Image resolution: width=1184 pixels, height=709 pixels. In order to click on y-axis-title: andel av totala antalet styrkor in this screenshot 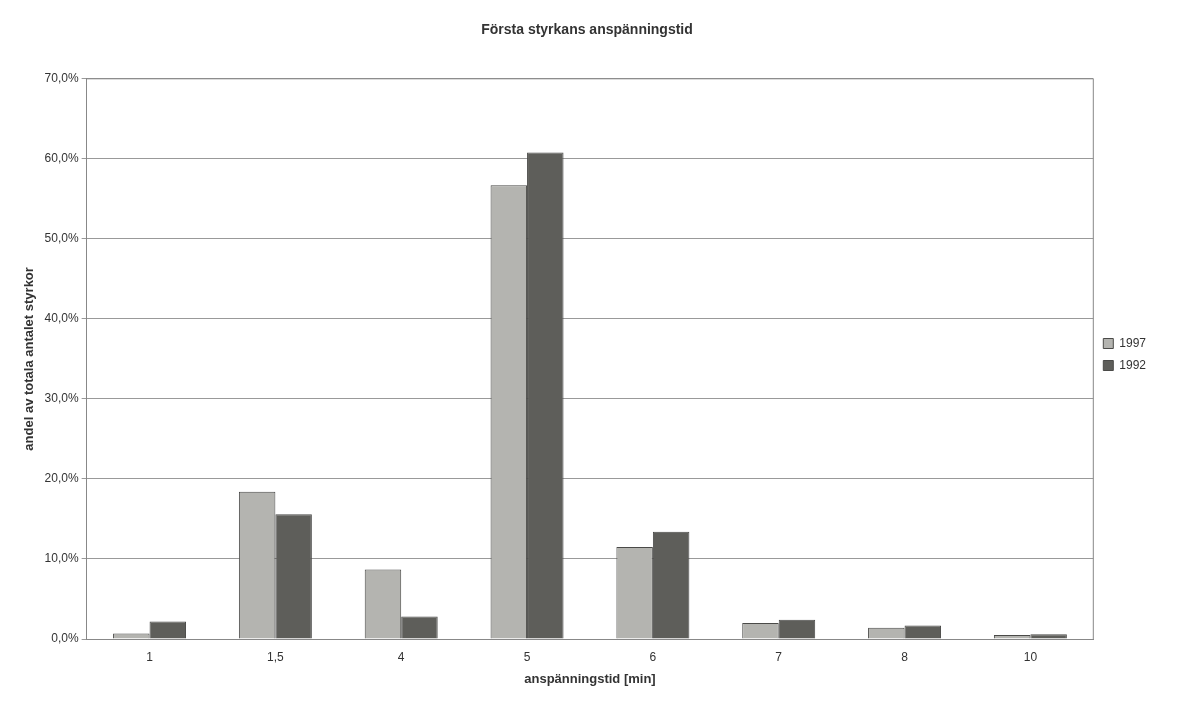, I will do `click(29, 359)`.